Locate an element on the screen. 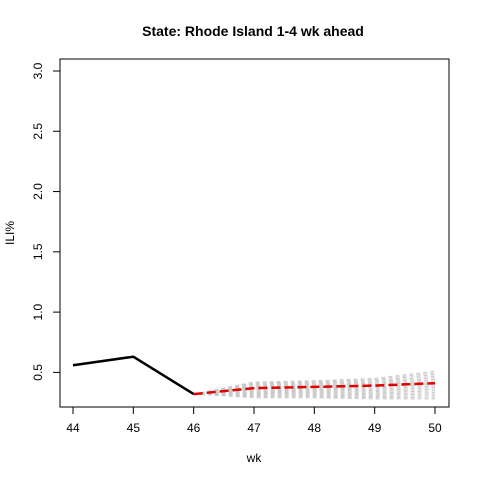 This screenshot has height=485, width=480. y-tick-label: 2.5 is located at coordinates (38, 131).